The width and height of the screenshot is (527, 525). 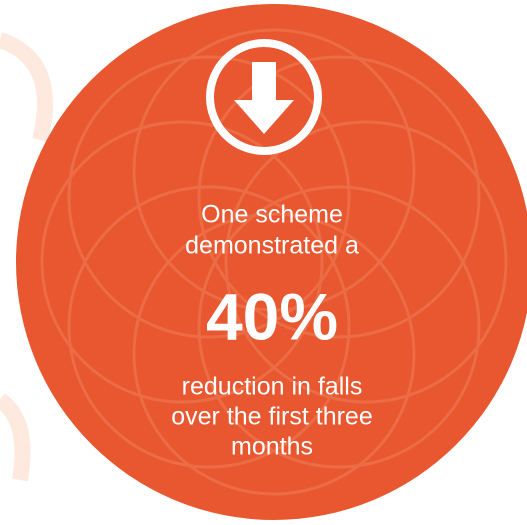 I want to click on outro-line: months, so click(x=272, y=447).